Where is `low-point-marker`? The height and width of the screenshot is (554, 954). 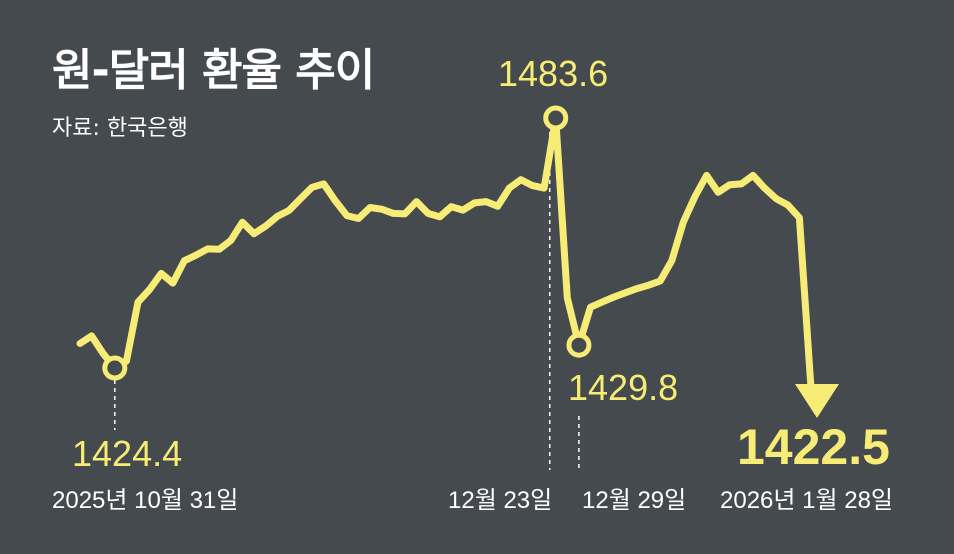 low-point-marker is located at coordinates (115, 368).